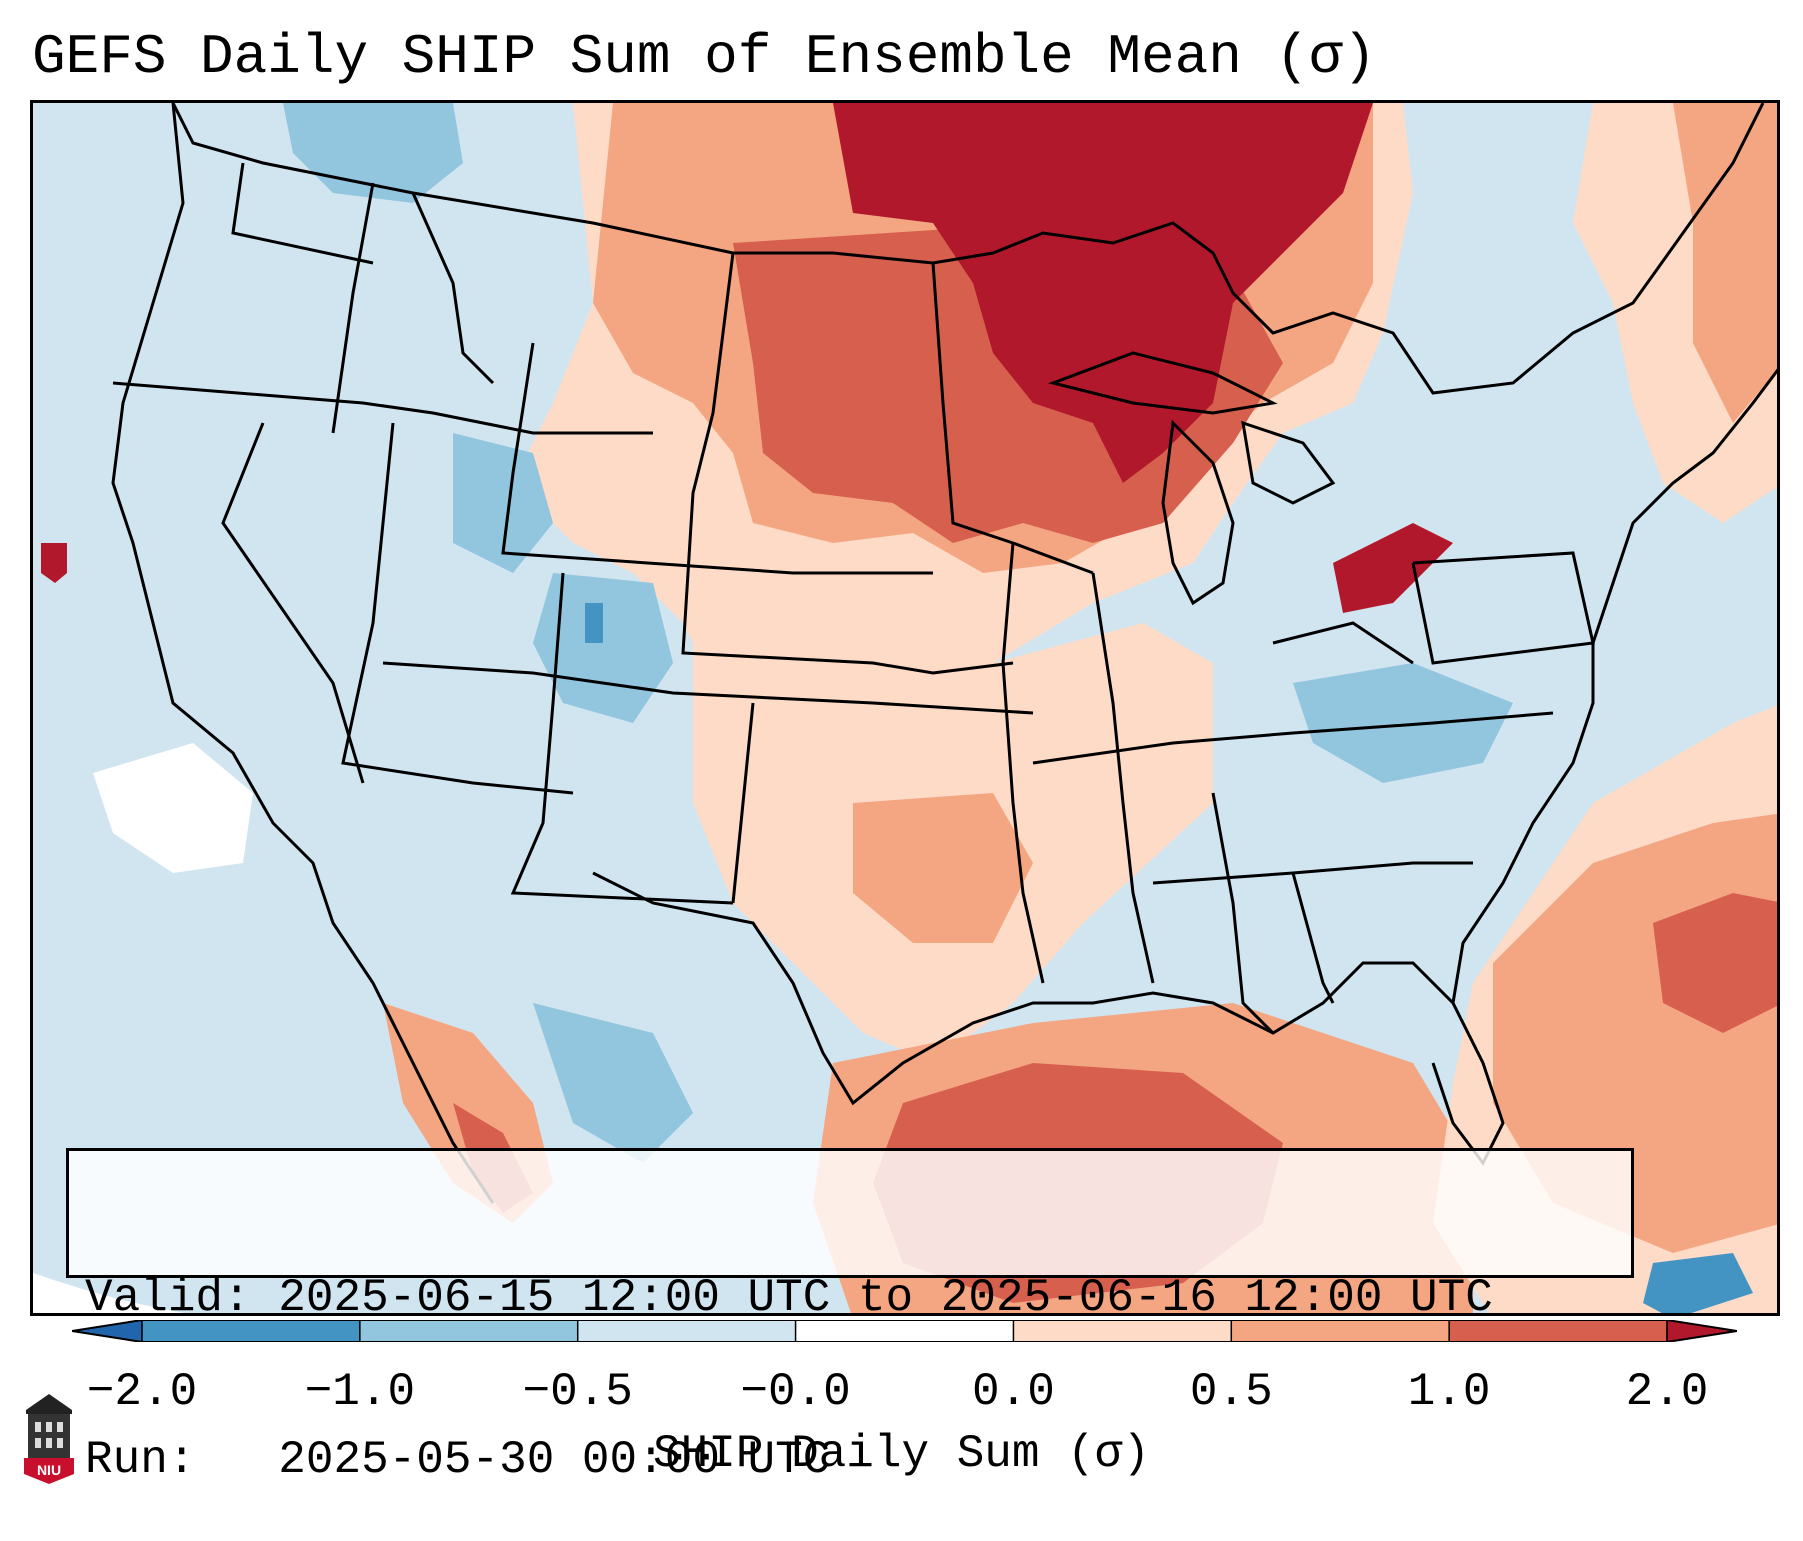  What do you see at coordinates (109, 1293) in the screenshot?
I see `projection-edge` at bounding box center [109, 1293].